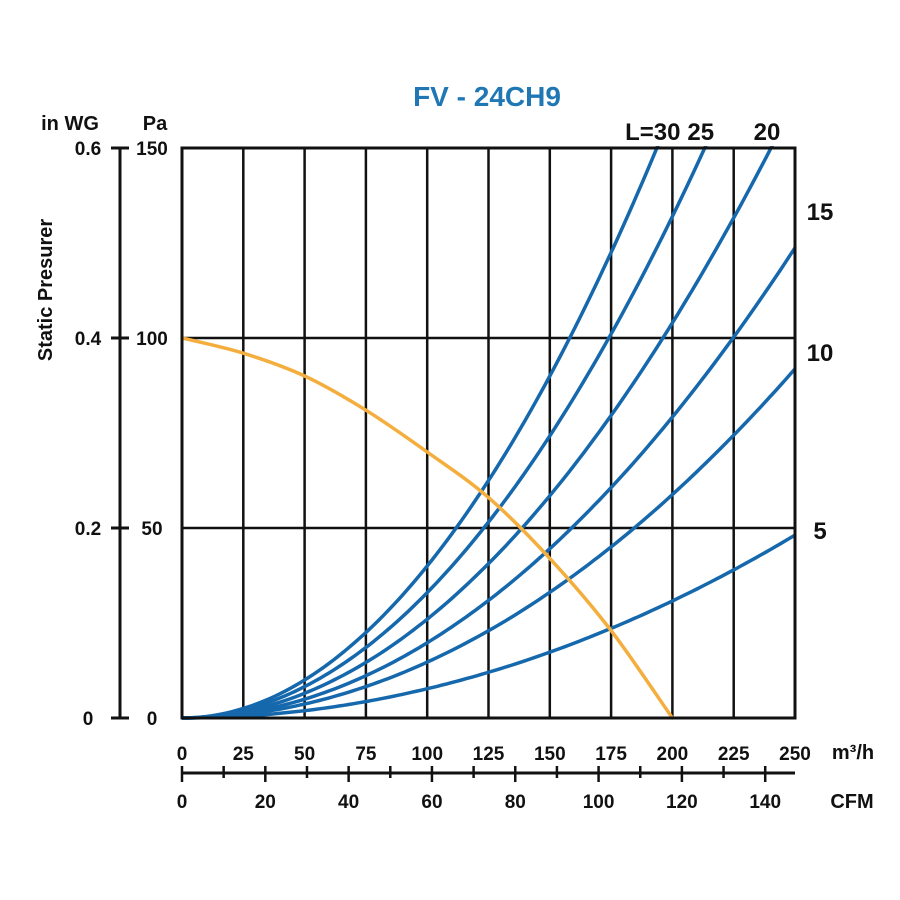 The height and width of the screenshot is (900, 900). I want to click on curve-label-10: 10, so click(820, 353).